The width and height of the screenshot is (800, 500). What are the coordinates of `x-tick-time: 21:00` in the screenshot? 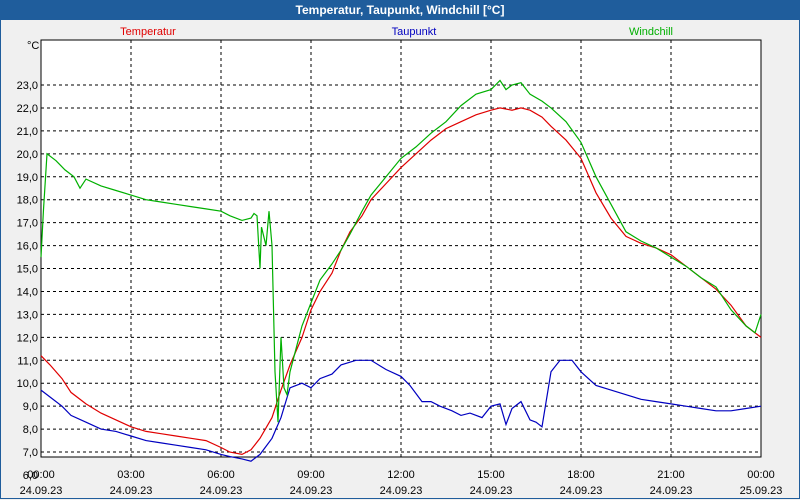 It's located at (671, 475).